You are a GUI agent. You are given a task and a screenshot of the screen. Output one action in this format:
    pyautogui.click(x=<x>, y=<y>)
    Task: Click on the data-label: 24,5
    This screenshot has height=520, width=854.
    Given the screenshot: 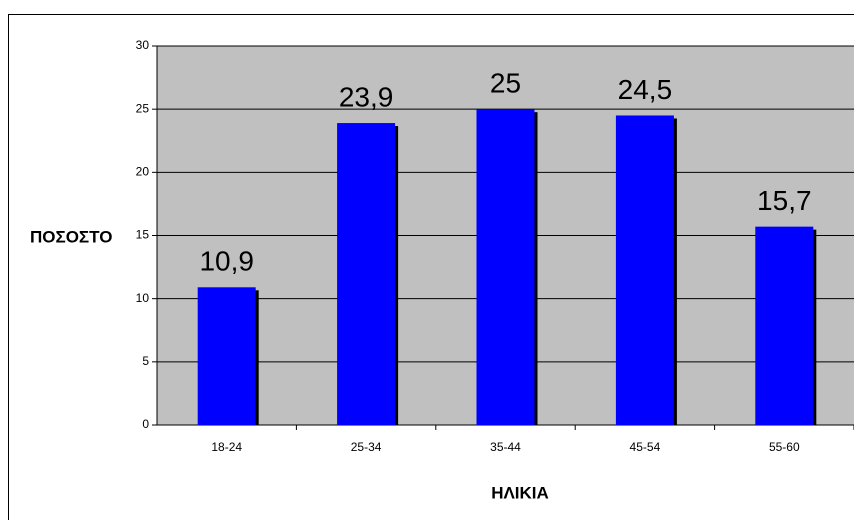 What is the action you would take?
    pyautogui.click(x=645, y=89)
    